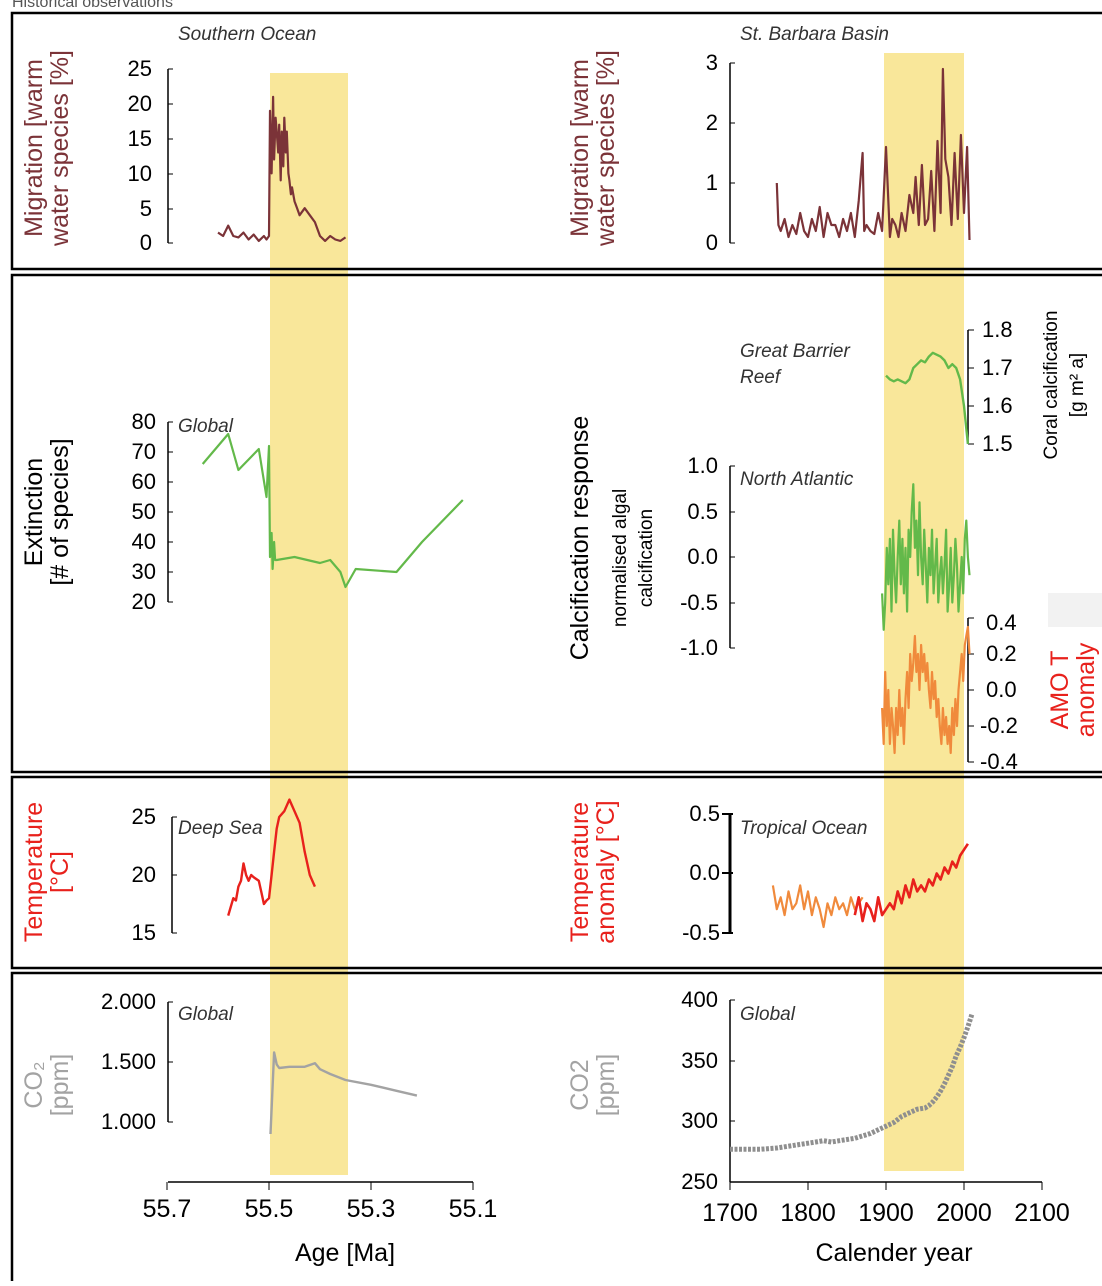 Image resolution: width=1102 pixels, height=1286 pixels. I want to click on temperature-right-ylabel-2: anomaly [°C], so click(606, 871).